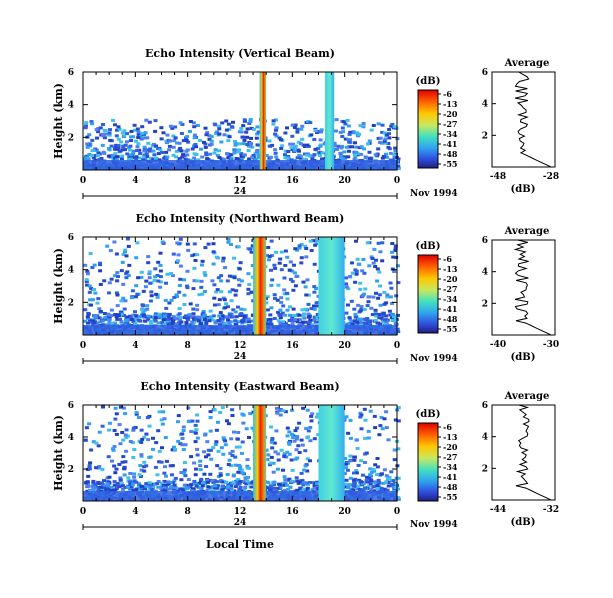 The height and width of the screenshot is (598, 613). I want to click on average-x-tick: -48, so click(498, 177).